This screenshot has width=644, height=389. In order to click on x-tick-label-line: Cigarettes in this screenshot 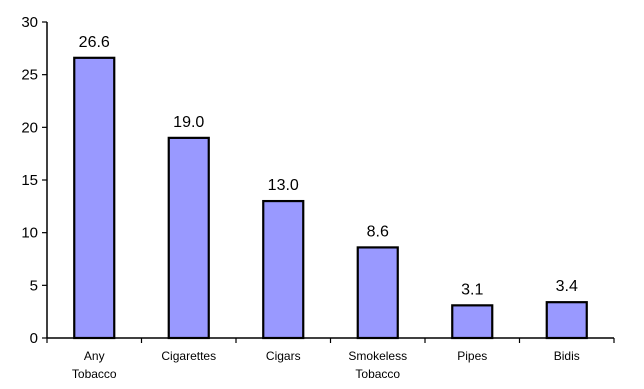, I will do `click(188, 356)`.